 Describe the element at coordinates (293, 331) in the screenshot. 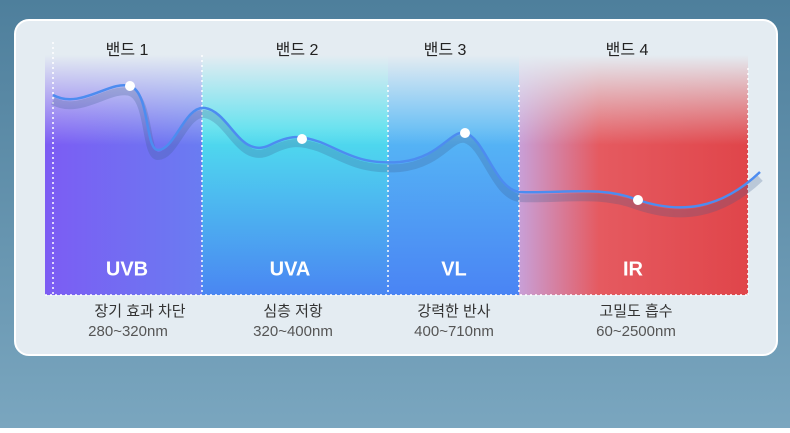

I see `band-range: 320~400nm` at that location.